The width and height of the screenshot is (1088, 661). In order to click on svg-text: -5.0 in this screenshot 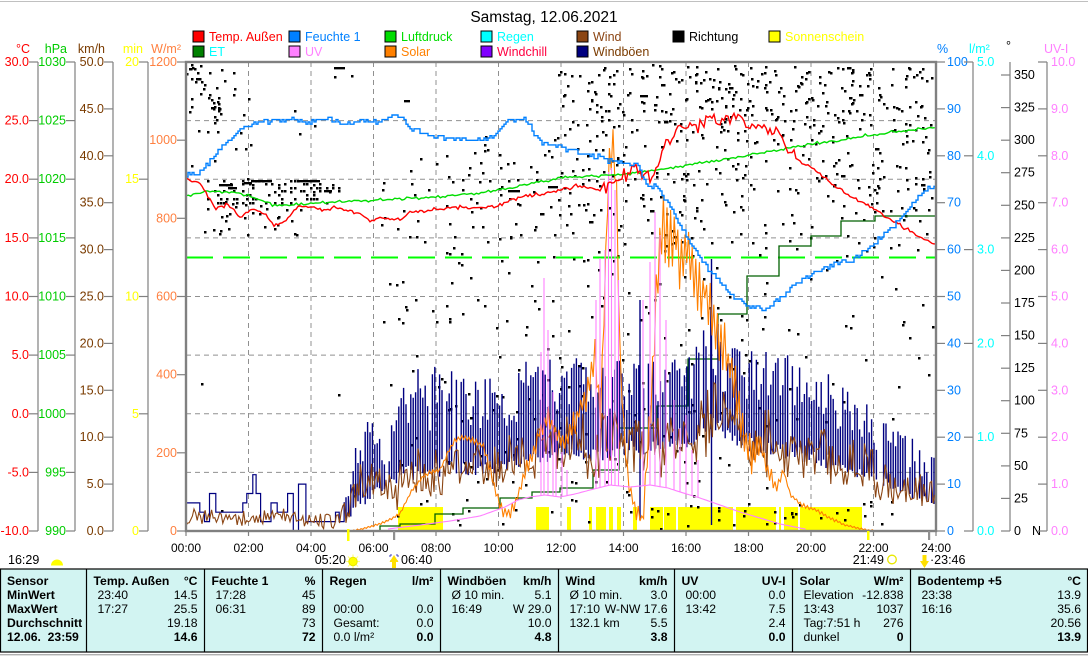, I will do `click(18, 472)`.